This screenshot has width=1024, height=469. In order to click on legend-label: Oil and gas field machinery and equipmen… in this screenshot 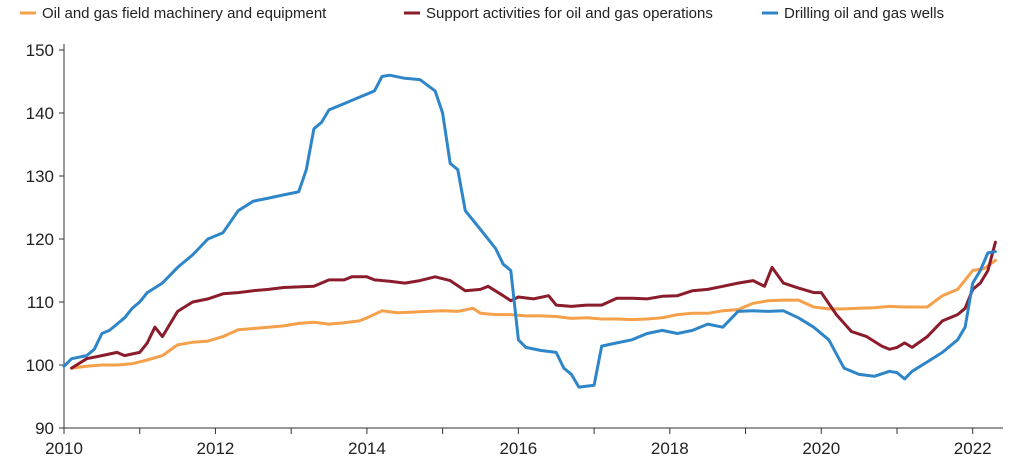, I will do `click(184, 13)`.